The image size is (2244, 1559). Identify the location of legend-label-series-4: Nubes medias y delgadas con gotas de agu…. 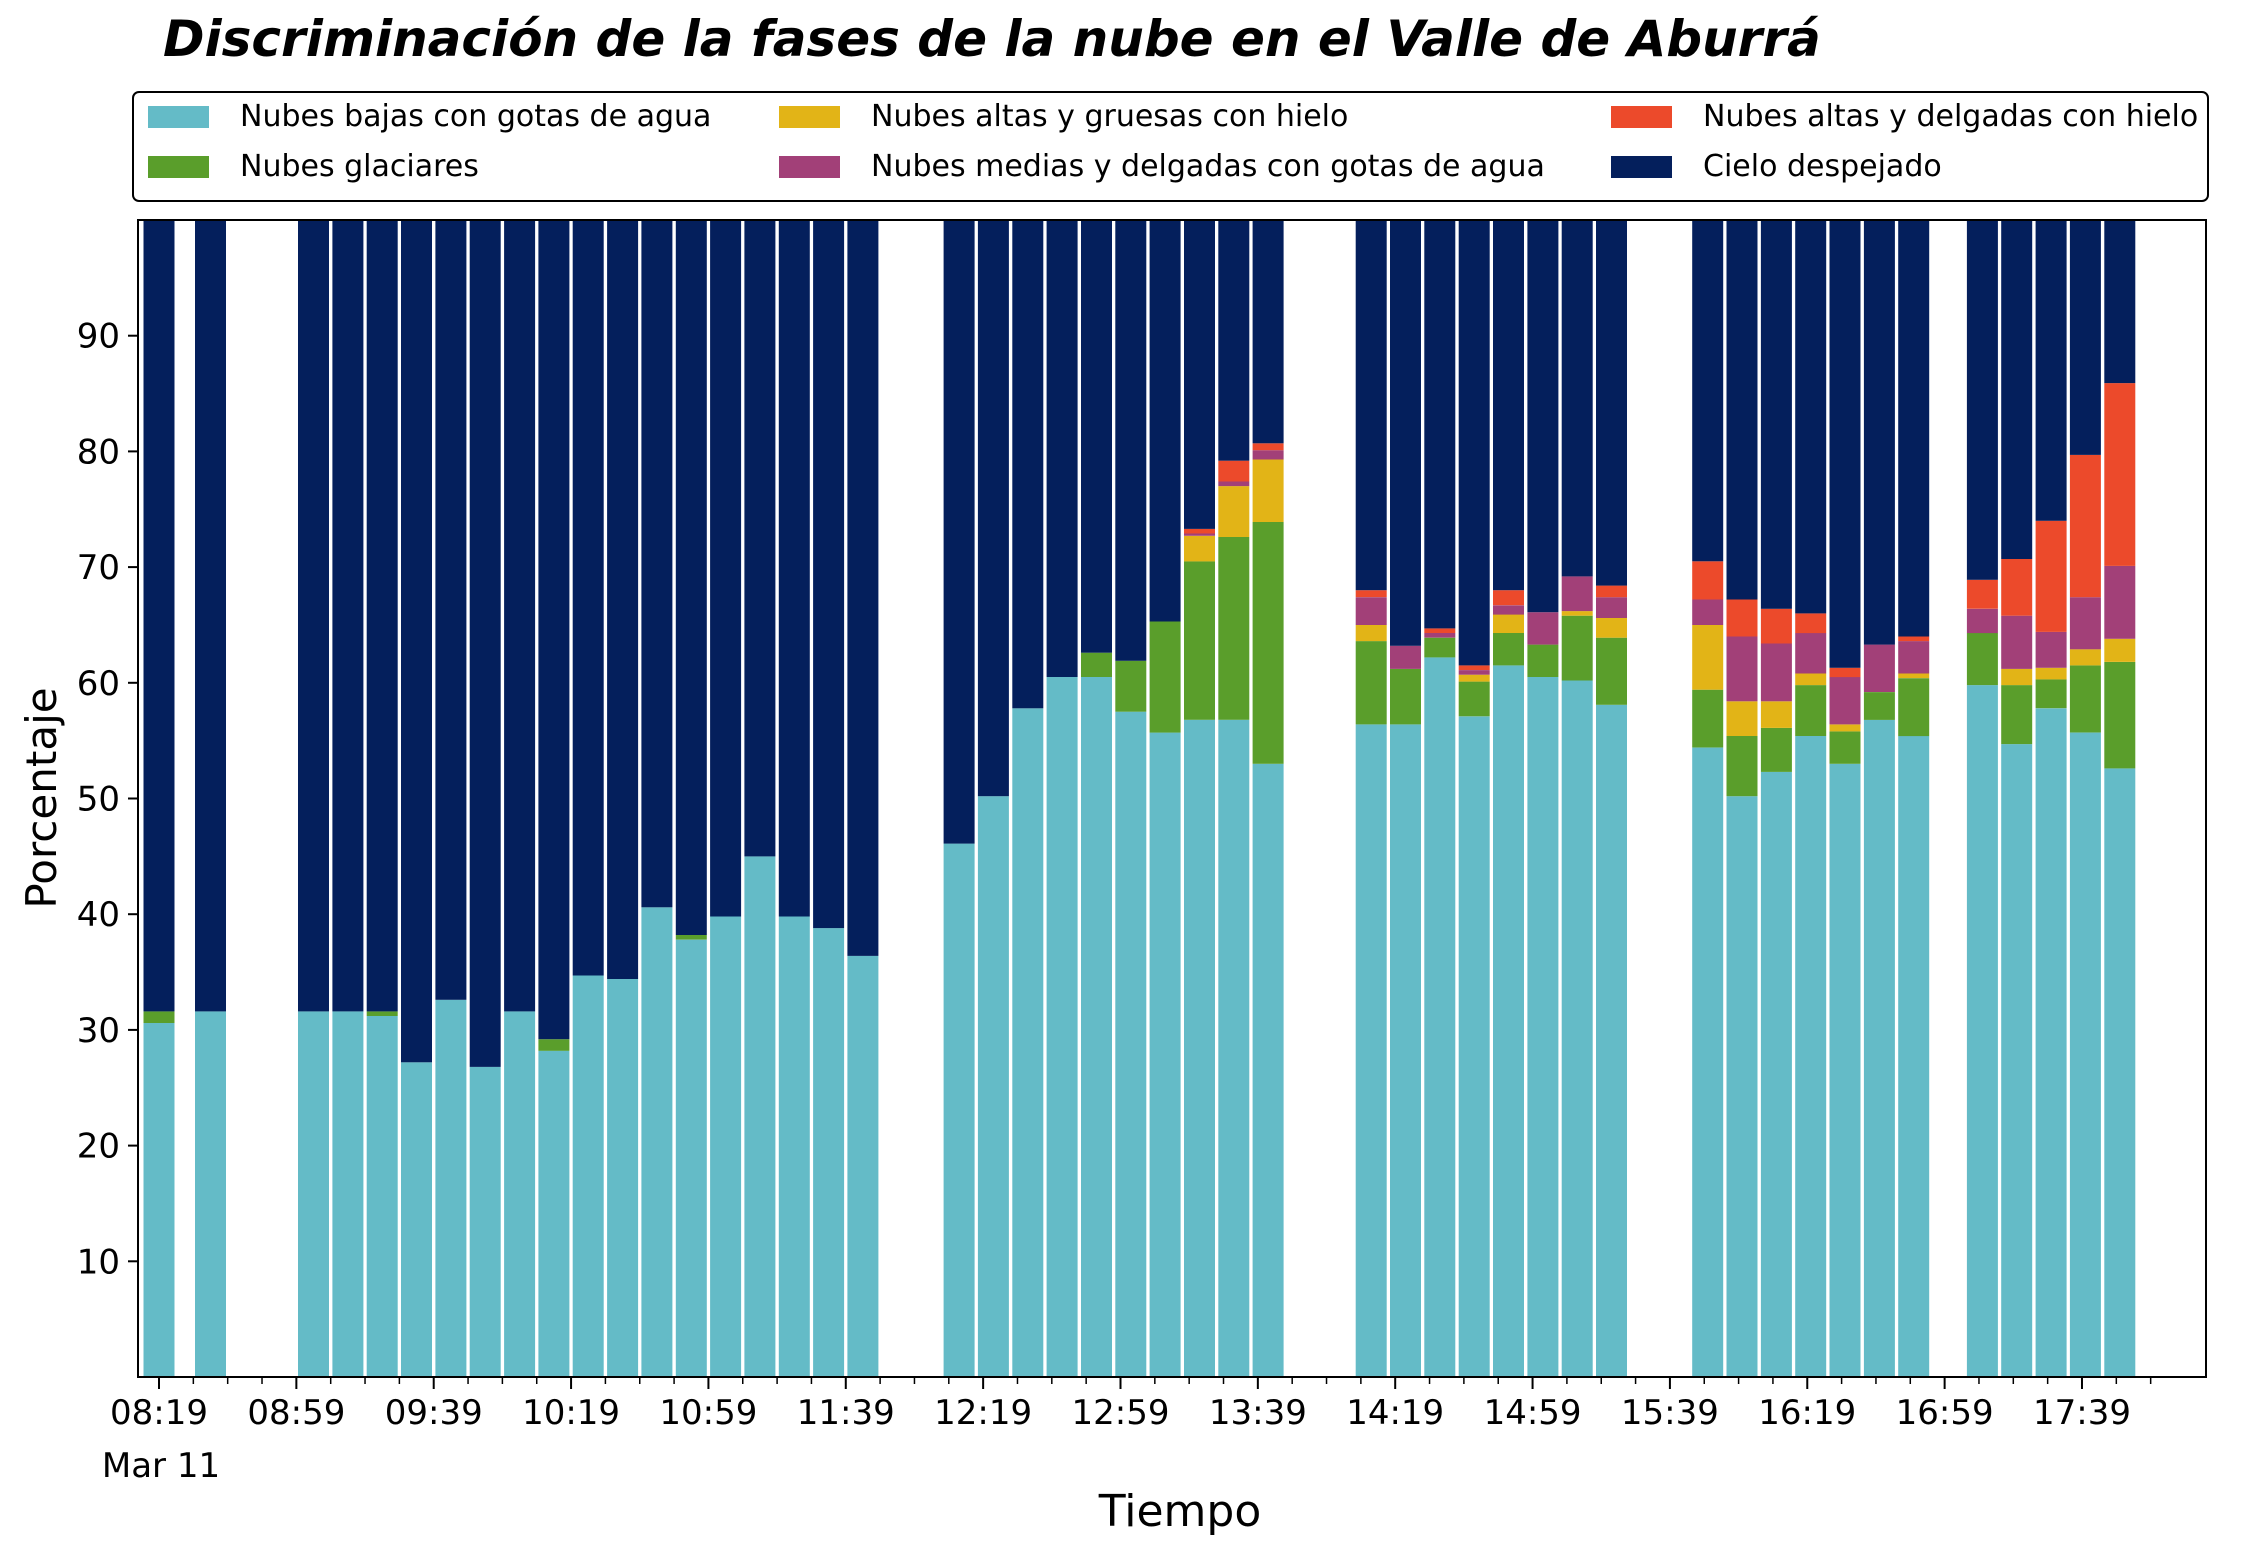
(1208, 166).